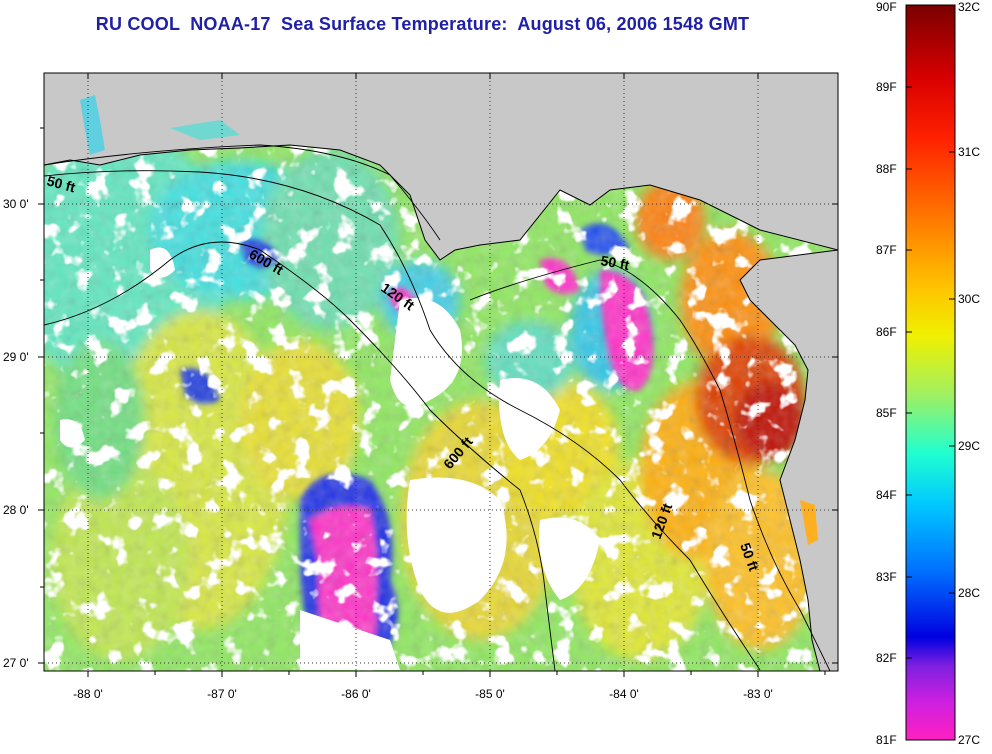  Describe the element at coordinates (969, 740) in the screenshot. I see `colorbar-label-c: 27C` at that location.